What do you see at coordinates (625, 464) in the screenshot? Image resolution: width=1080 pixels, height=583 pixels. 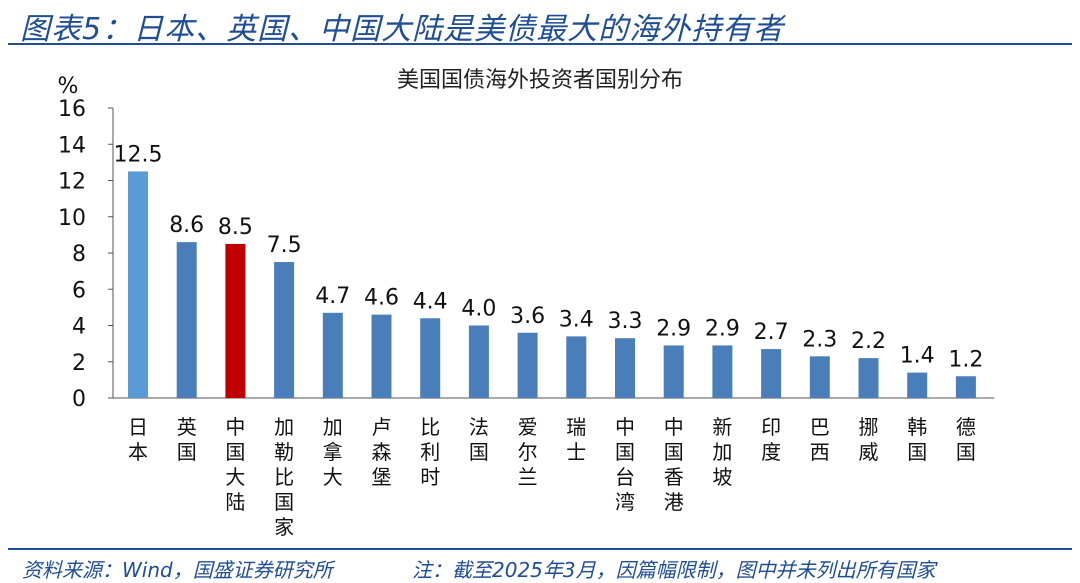 I see `x-tick-label: 中国台湾` at bounding box center [625, 464].